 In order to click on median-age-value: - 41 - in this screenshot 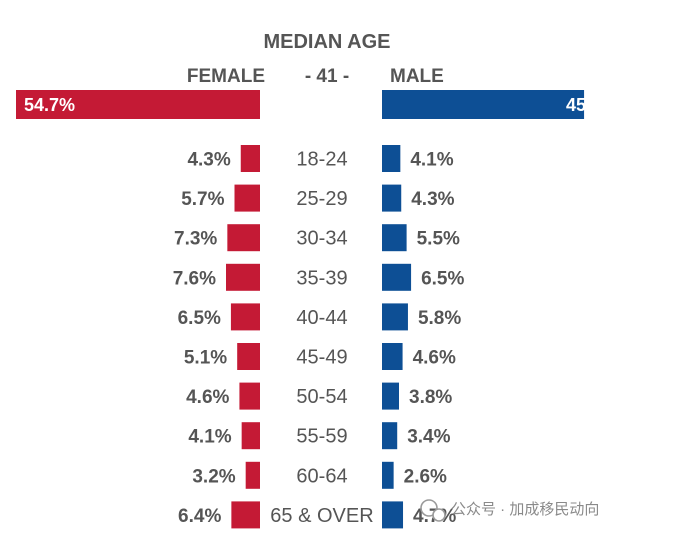, I will do `click(327, 76)`.